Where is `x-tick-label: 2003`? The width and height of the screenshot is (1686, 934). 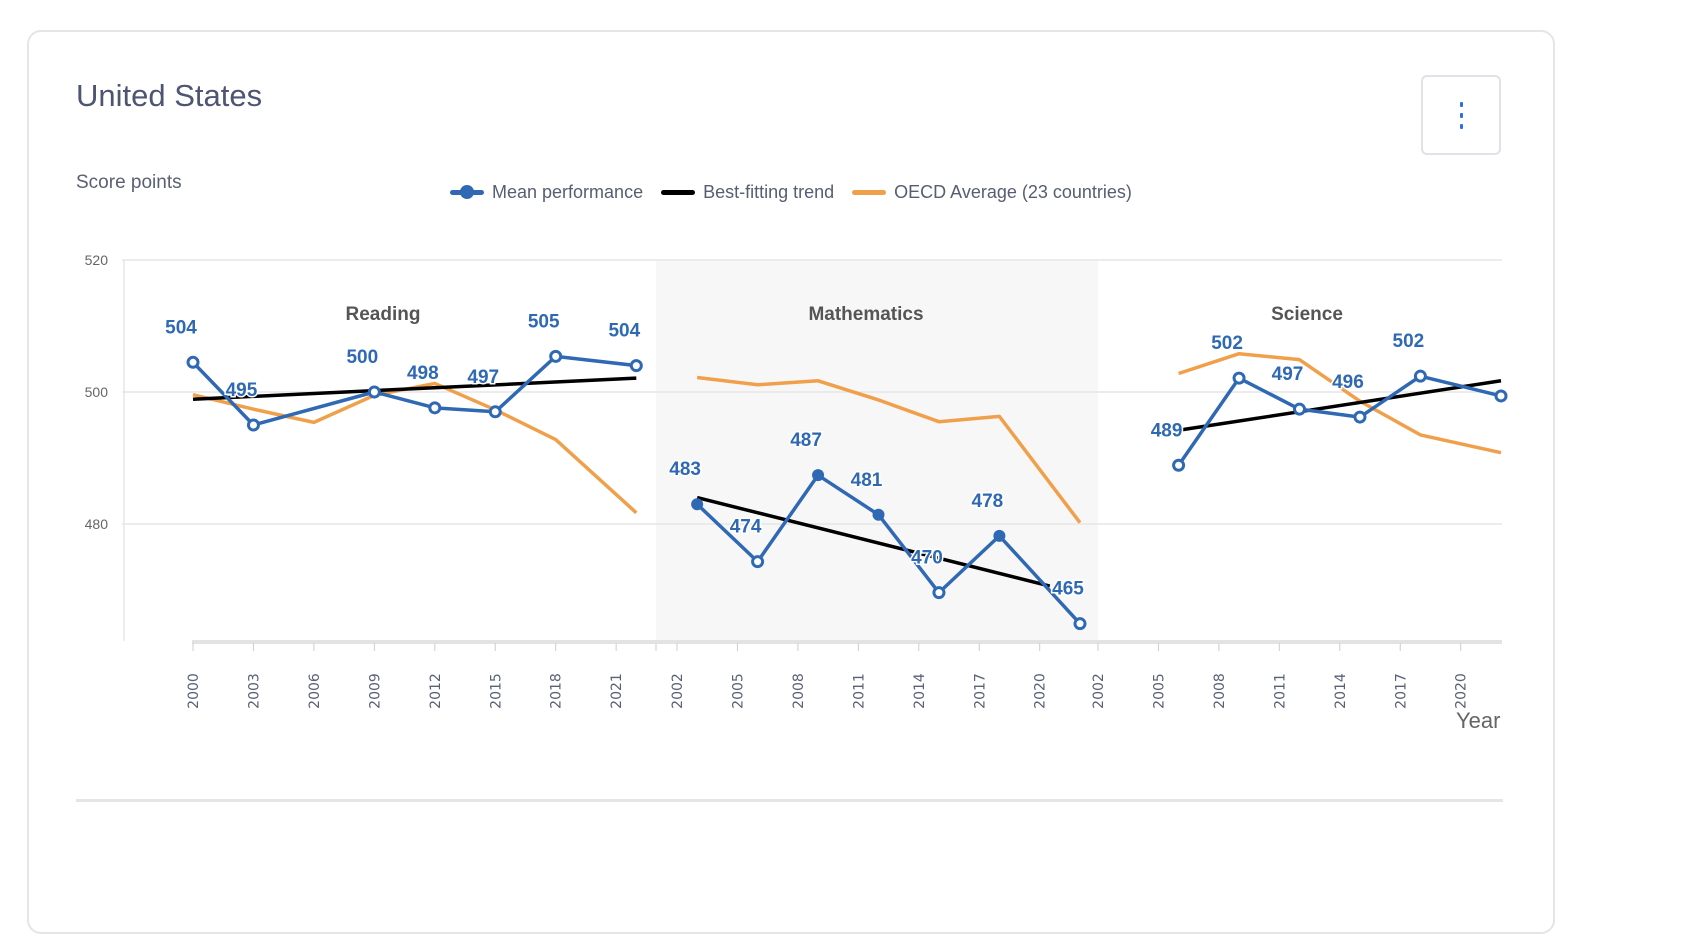
x-tick-label: 2003 is located at coordinates (254, 691).